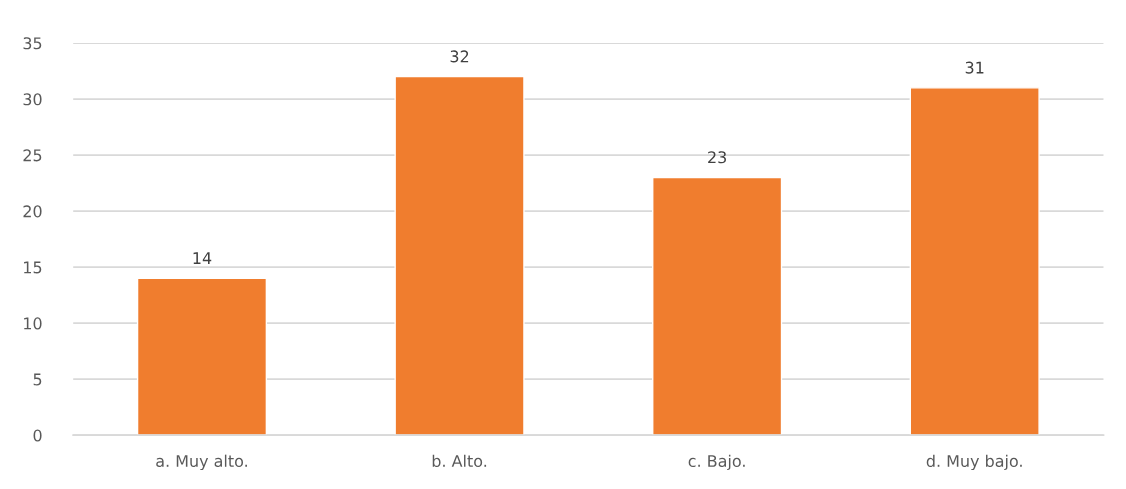  What do you see at coordinates (32, 99) in the screenshot?
I see `y-tick-label: 30` at bounding box center [32, 99].